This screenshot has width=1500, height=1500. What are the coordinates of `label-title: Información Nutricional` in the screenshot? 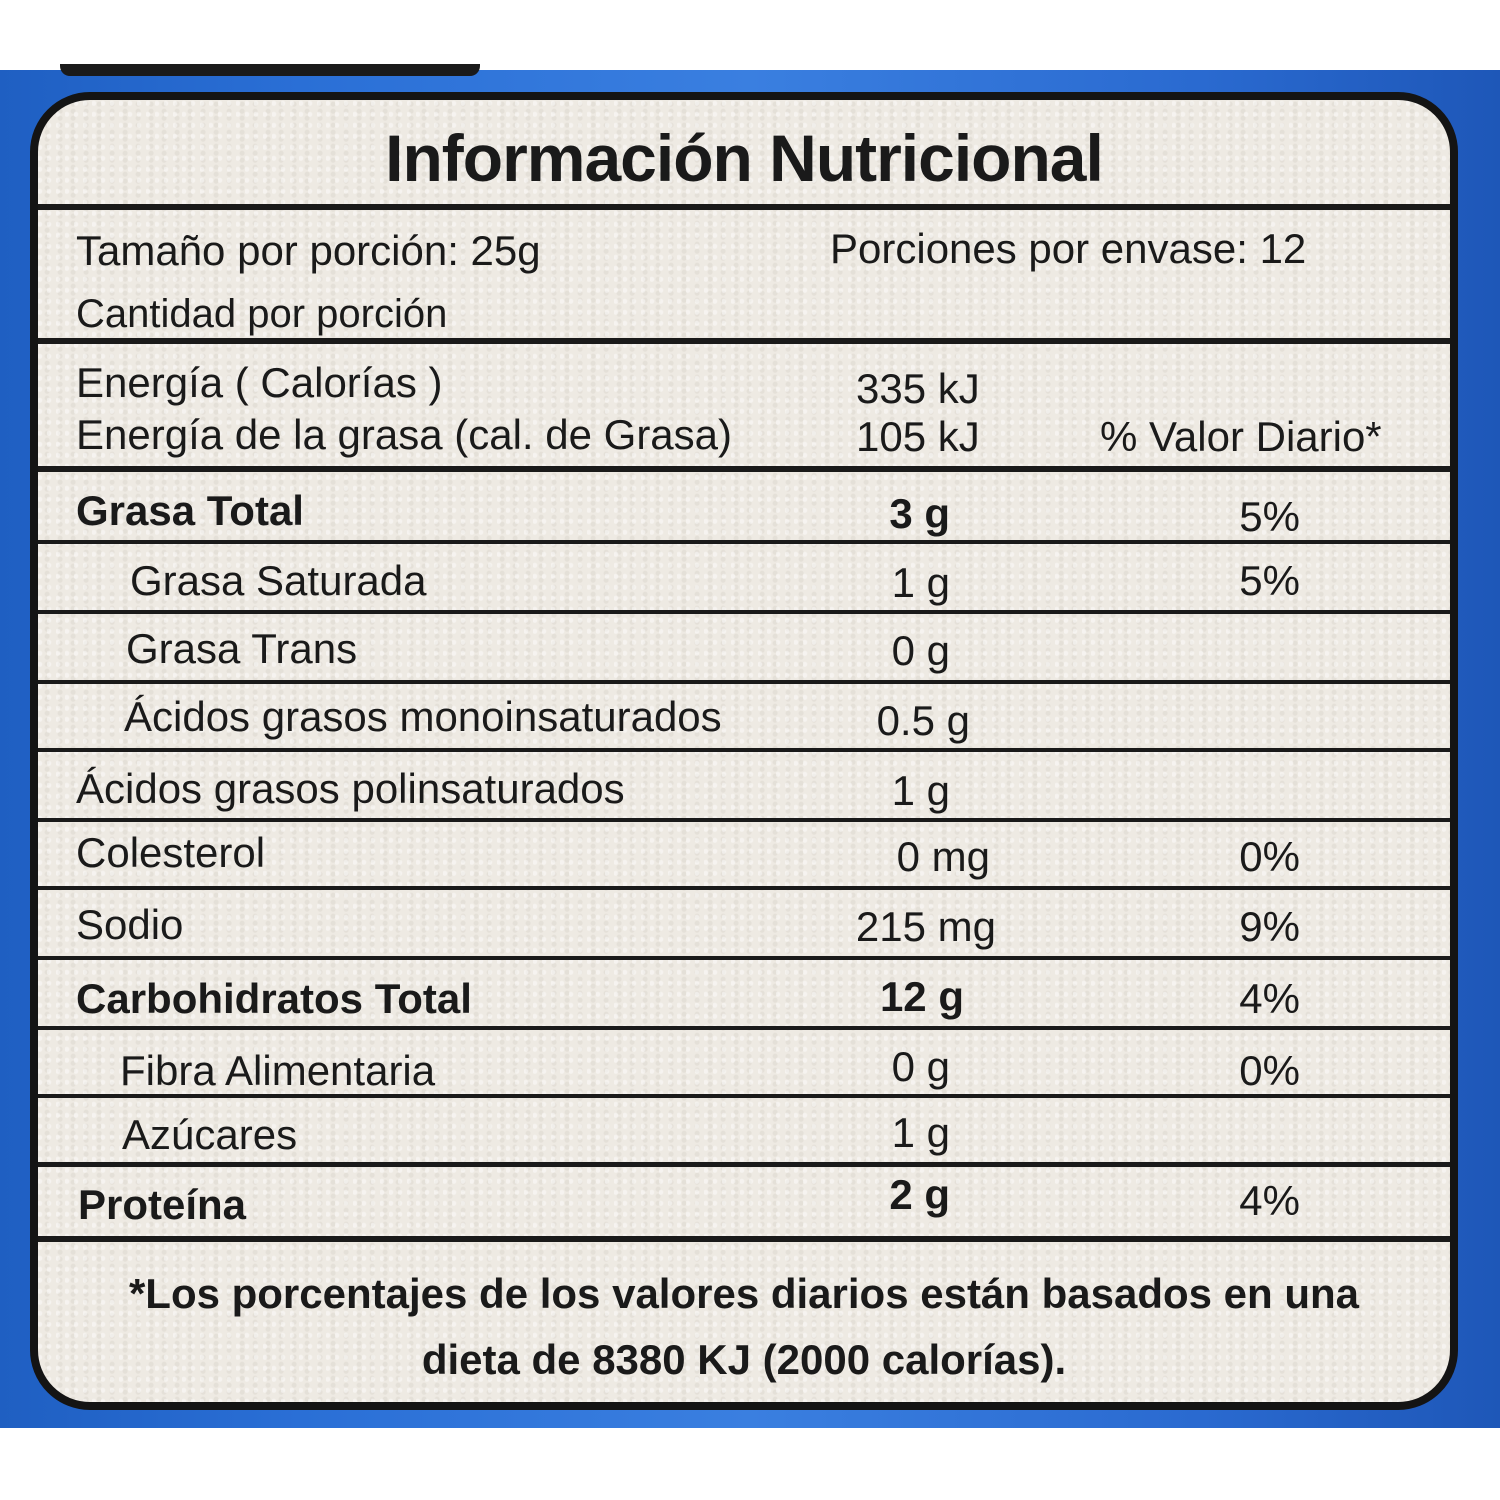 It's located at (744, 158).